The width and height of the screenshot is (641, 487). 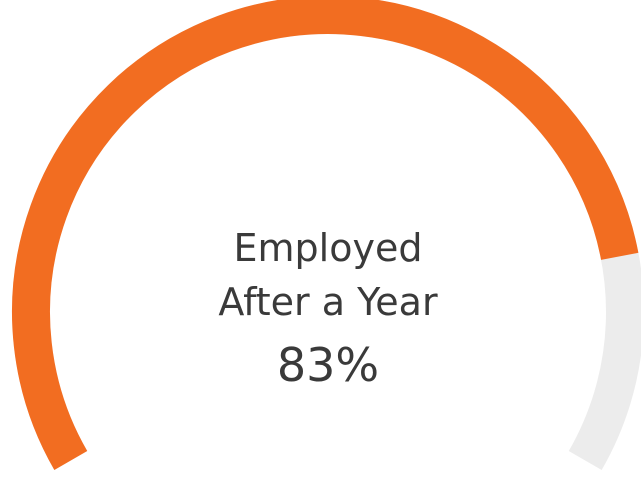 I want to click on gauge-label-line-2: After a Year, so click(x=328, y=302).